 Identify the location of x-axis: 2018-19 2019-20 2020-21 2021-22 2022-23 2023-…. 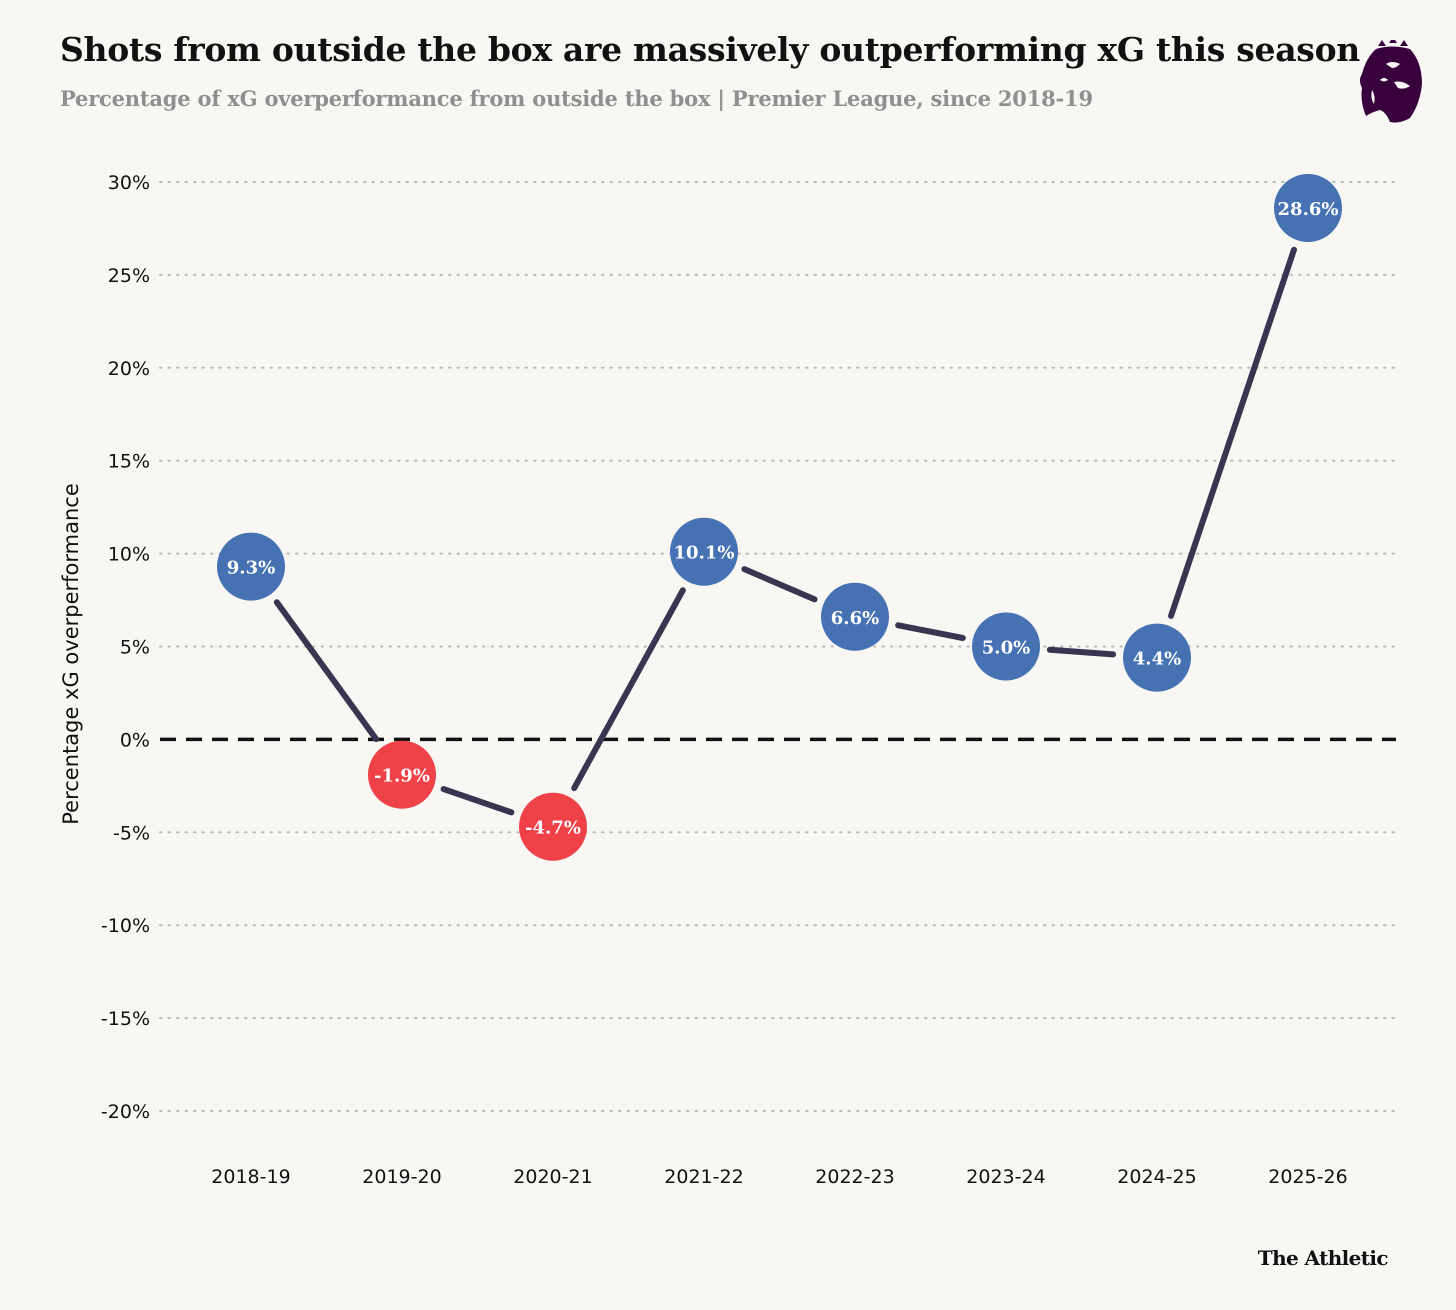
(779, 1177).